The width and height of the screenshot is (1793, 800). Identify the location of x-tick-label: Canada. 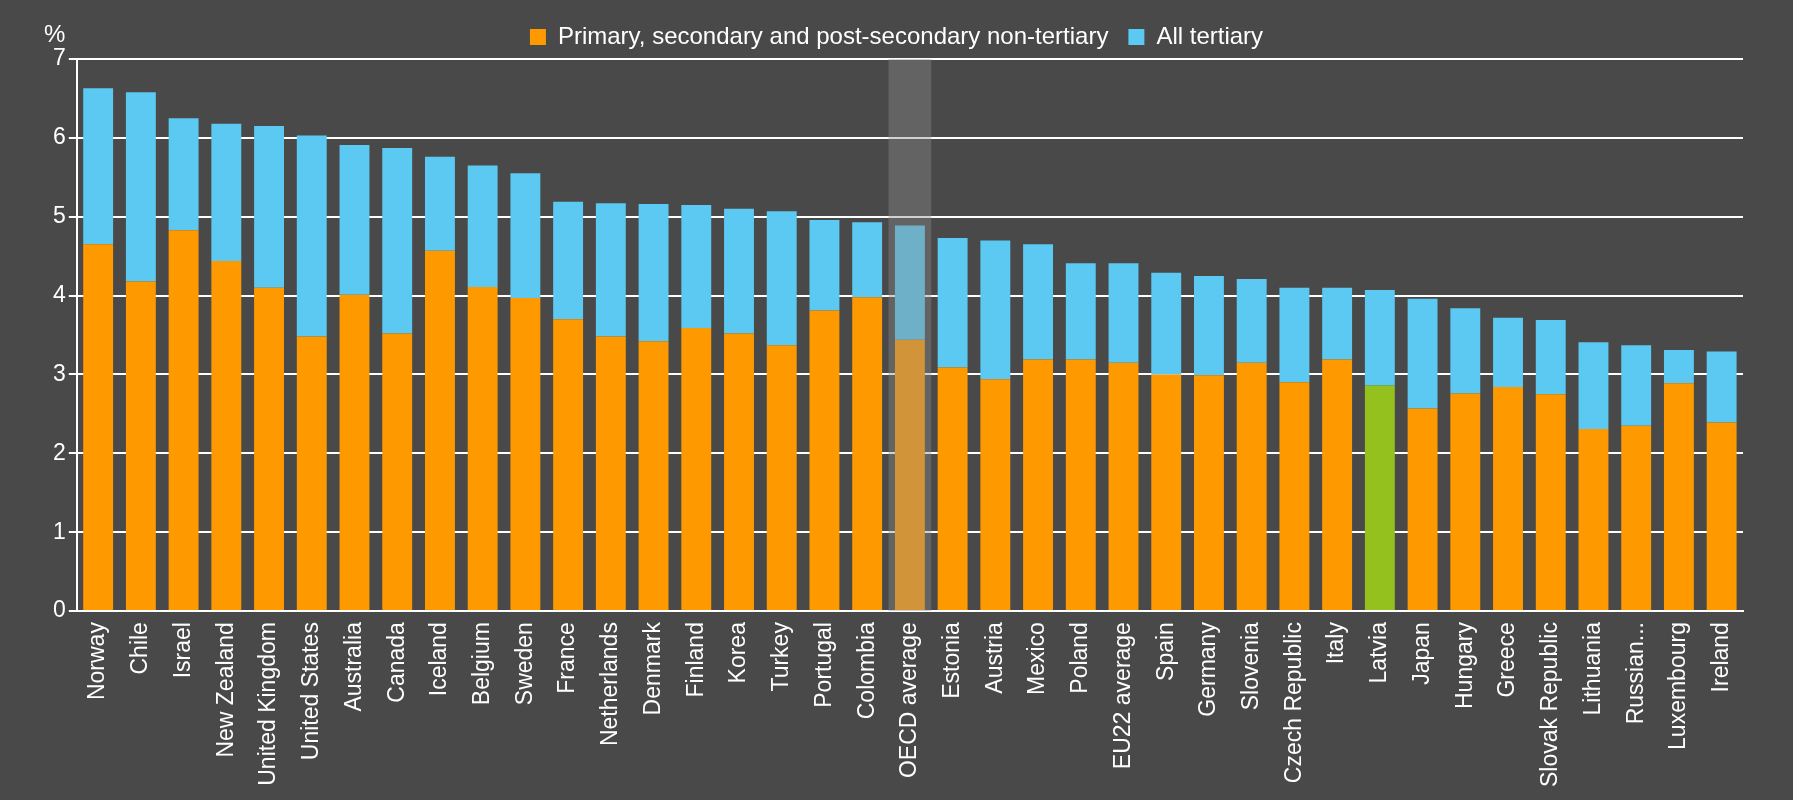
(395, 662).